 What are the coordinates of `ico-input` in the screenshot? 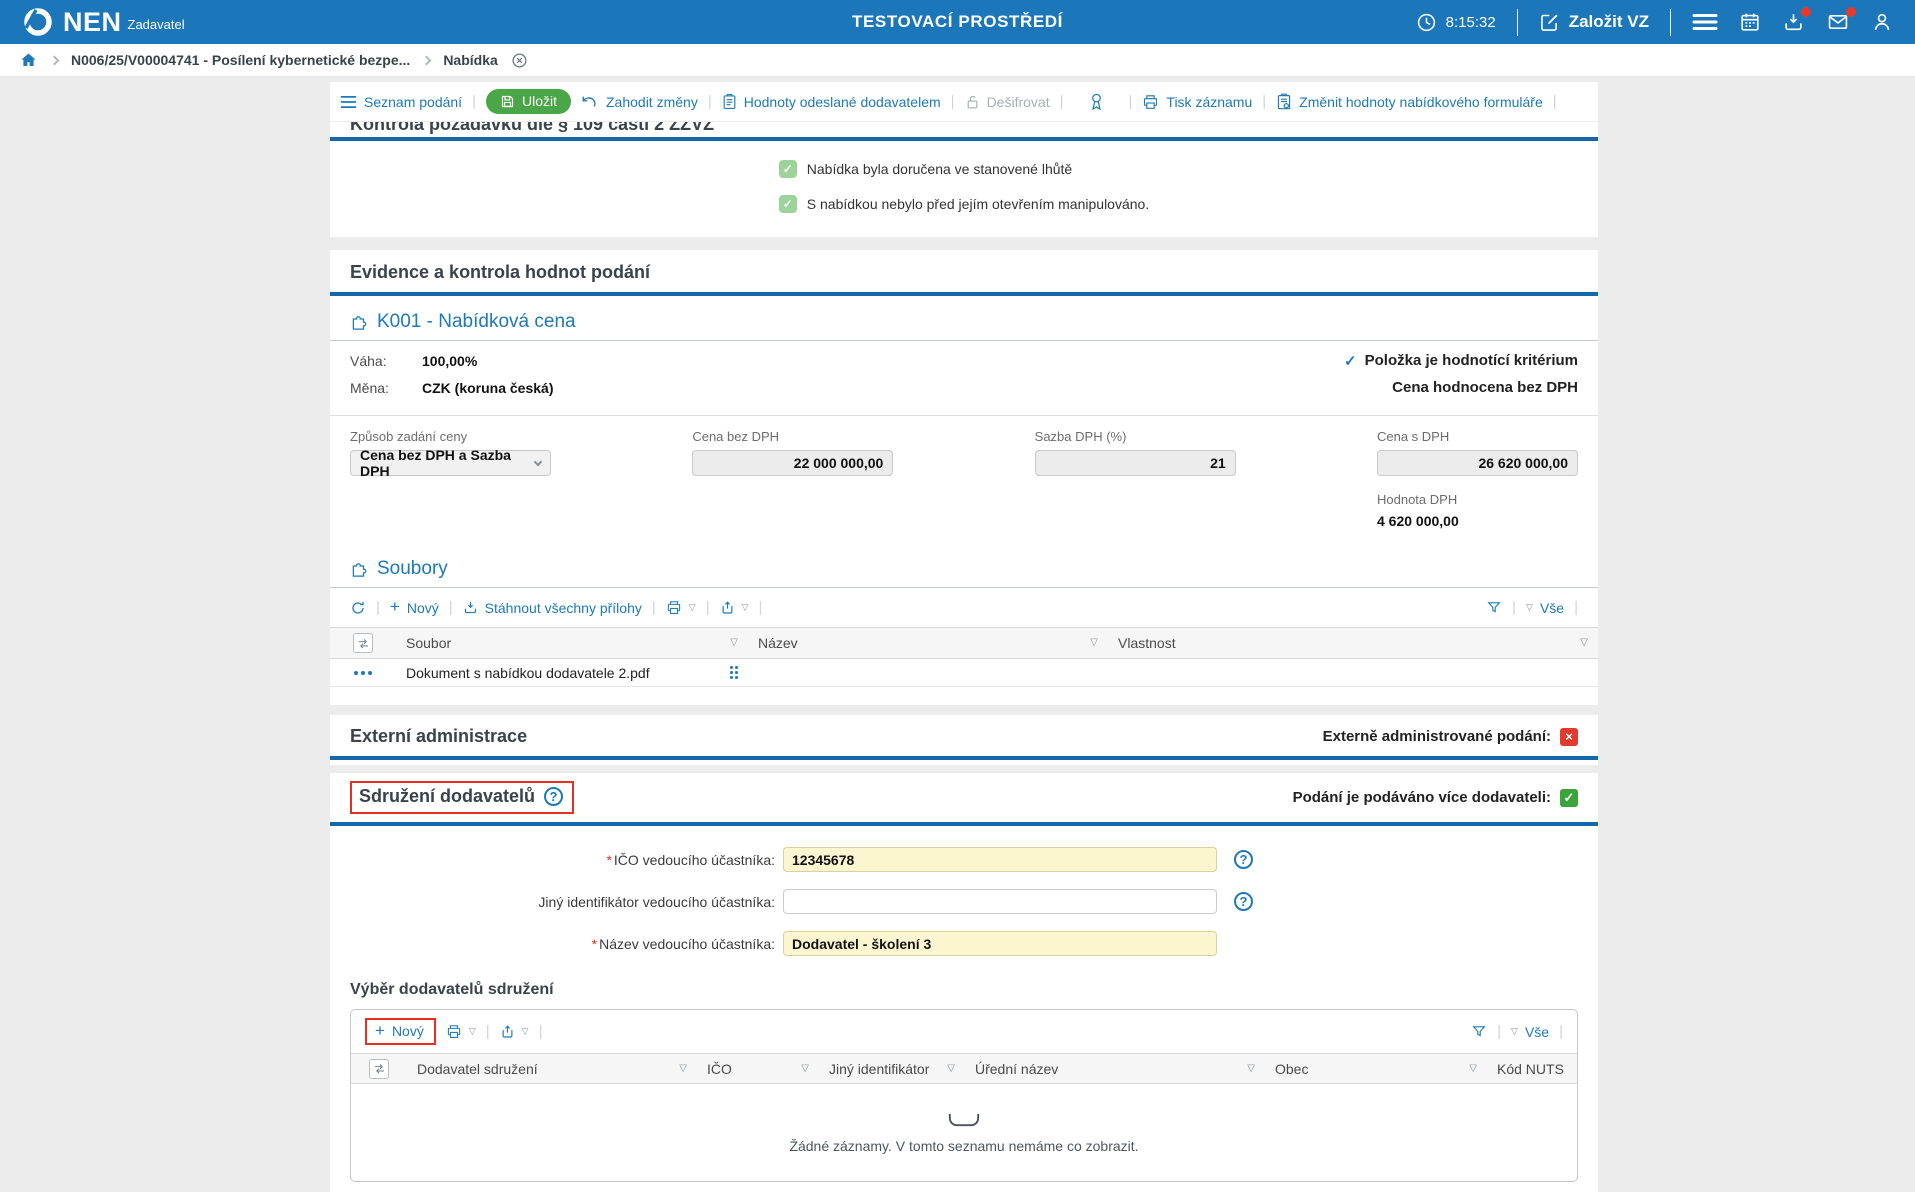 It's located at (1000, 859).